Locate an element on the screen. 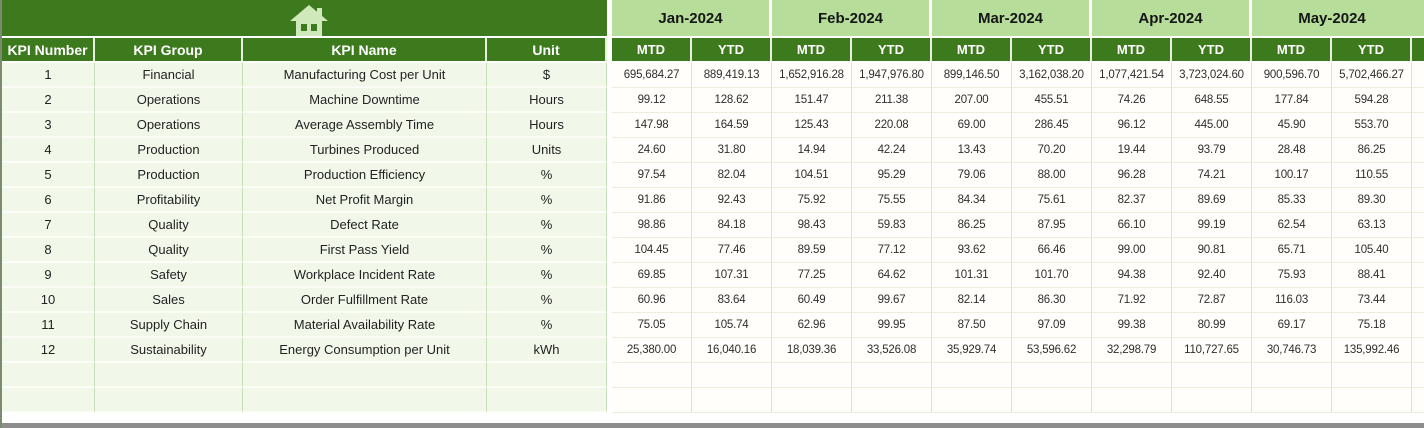 Image resolution: width=1424 pixels, height=428 pixels. cell-jan-2024-ytd: 128.62 is located at coordinates (732, 100).